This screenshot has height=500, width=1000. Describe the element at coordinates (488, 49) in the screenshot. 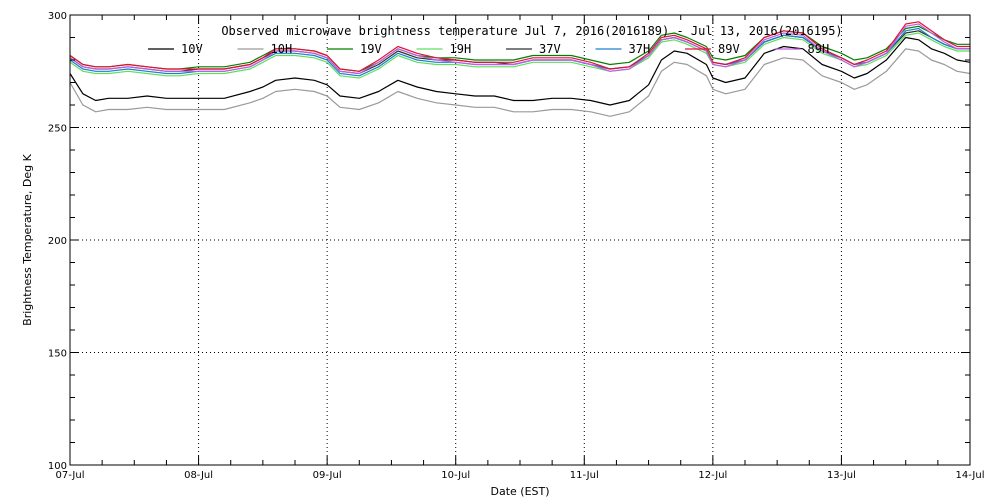

I see `legend: 10V 10H 19V 19H 37V 37H 89V 89H` at that location.